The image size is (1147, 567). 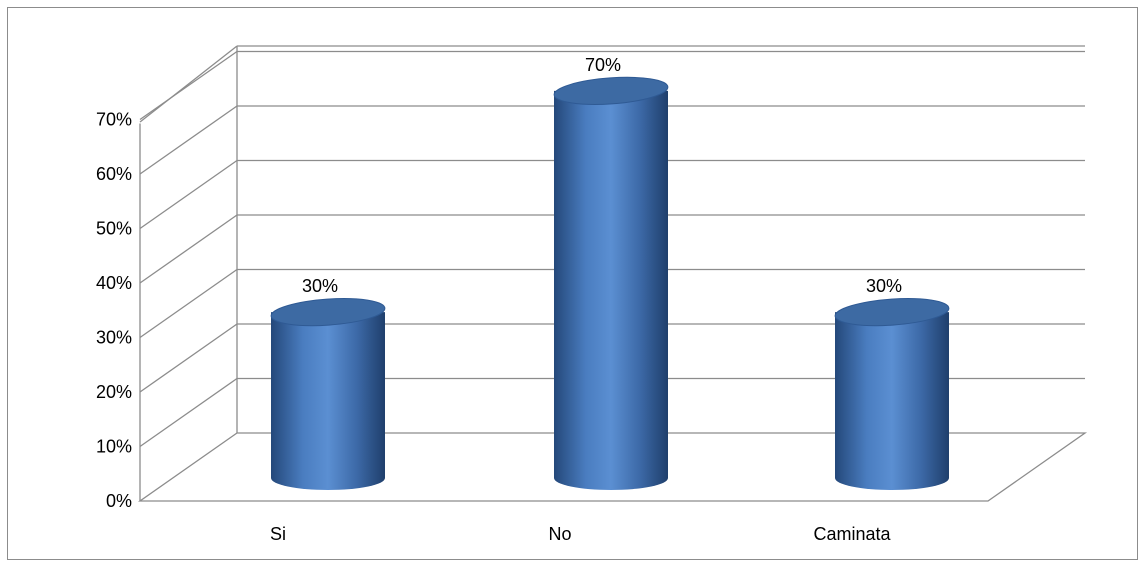 I want to click on y-tick-label: 30%, so click(x=114, y=338).